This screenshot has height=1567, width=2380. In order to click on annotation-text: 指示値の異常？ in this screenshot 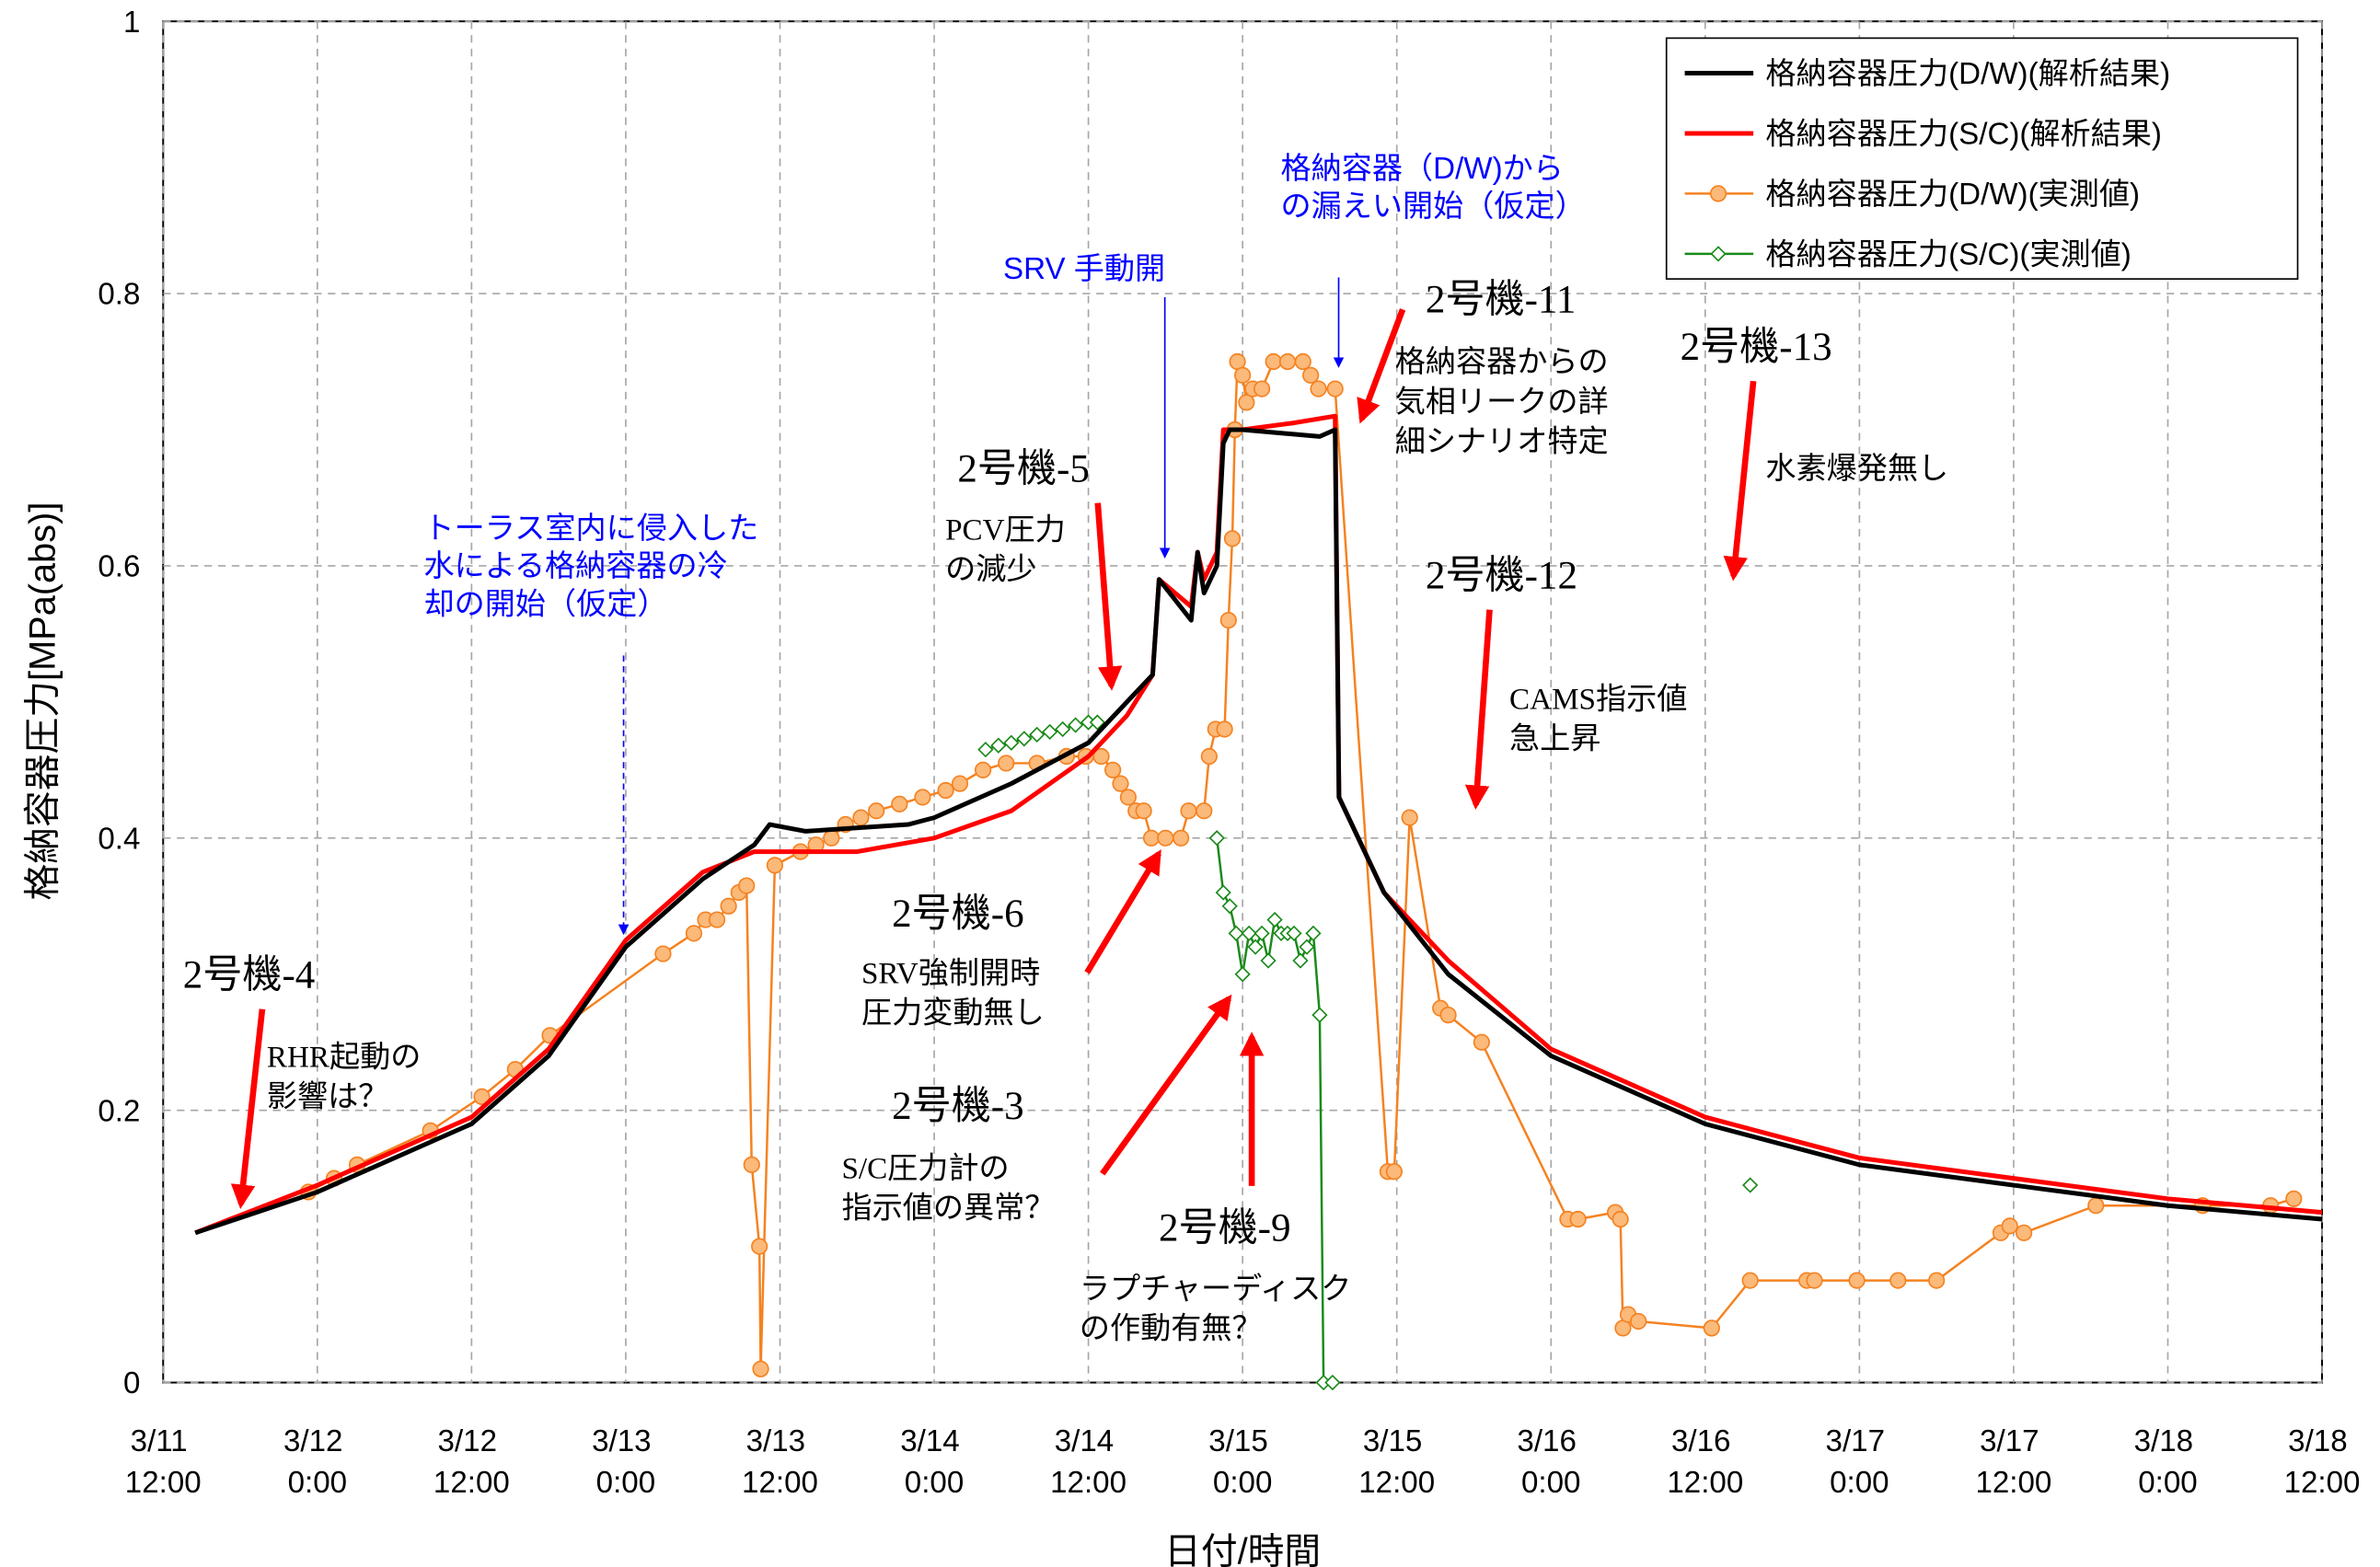, I will do `click(948, 1209)`.